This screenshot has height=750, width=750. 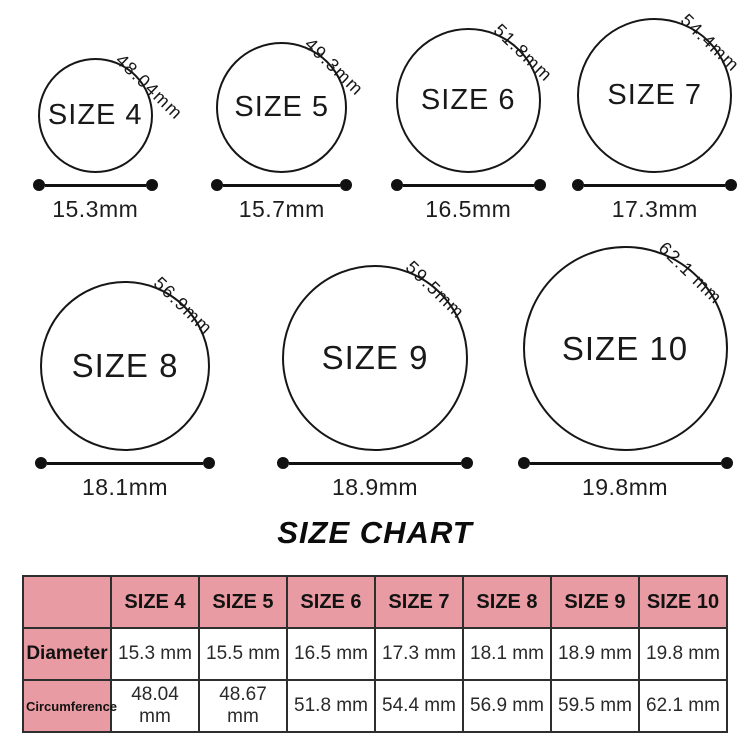 I want to click on table-cell: 17.3 mm, so click(x=419, y=654).